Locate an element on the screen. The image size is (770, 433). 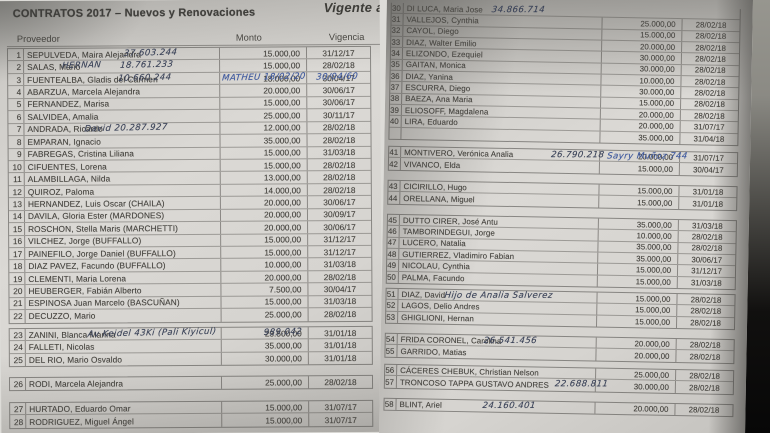
row-number: 23 is located at coordinates (17, 335).